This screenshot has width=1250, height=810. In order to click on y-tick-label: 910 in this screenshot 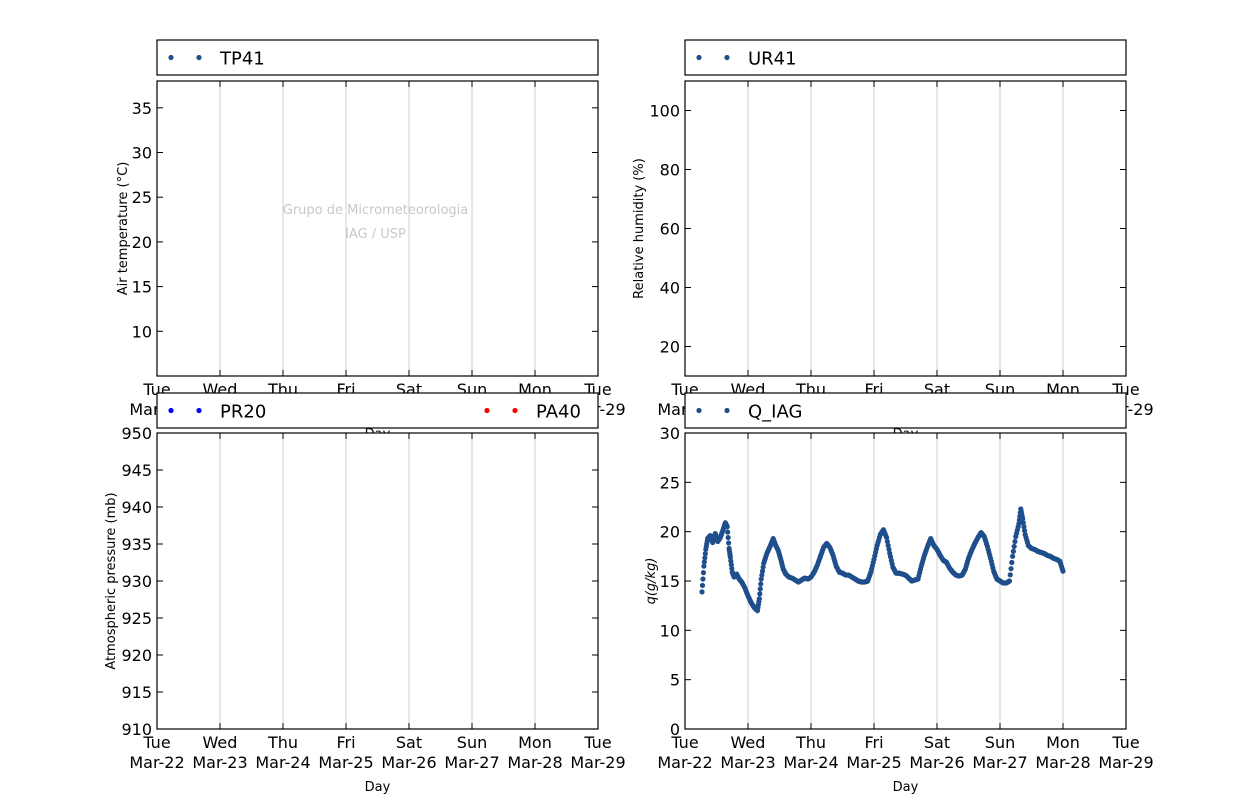, I will do `click(136, 729)`.